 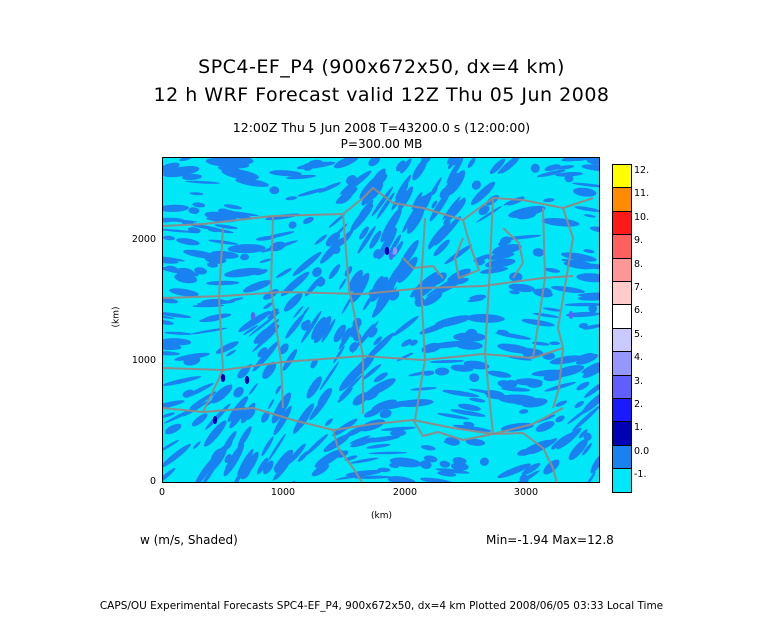 I want to click on color-scale-label: 10., so click(x=642, y=217).